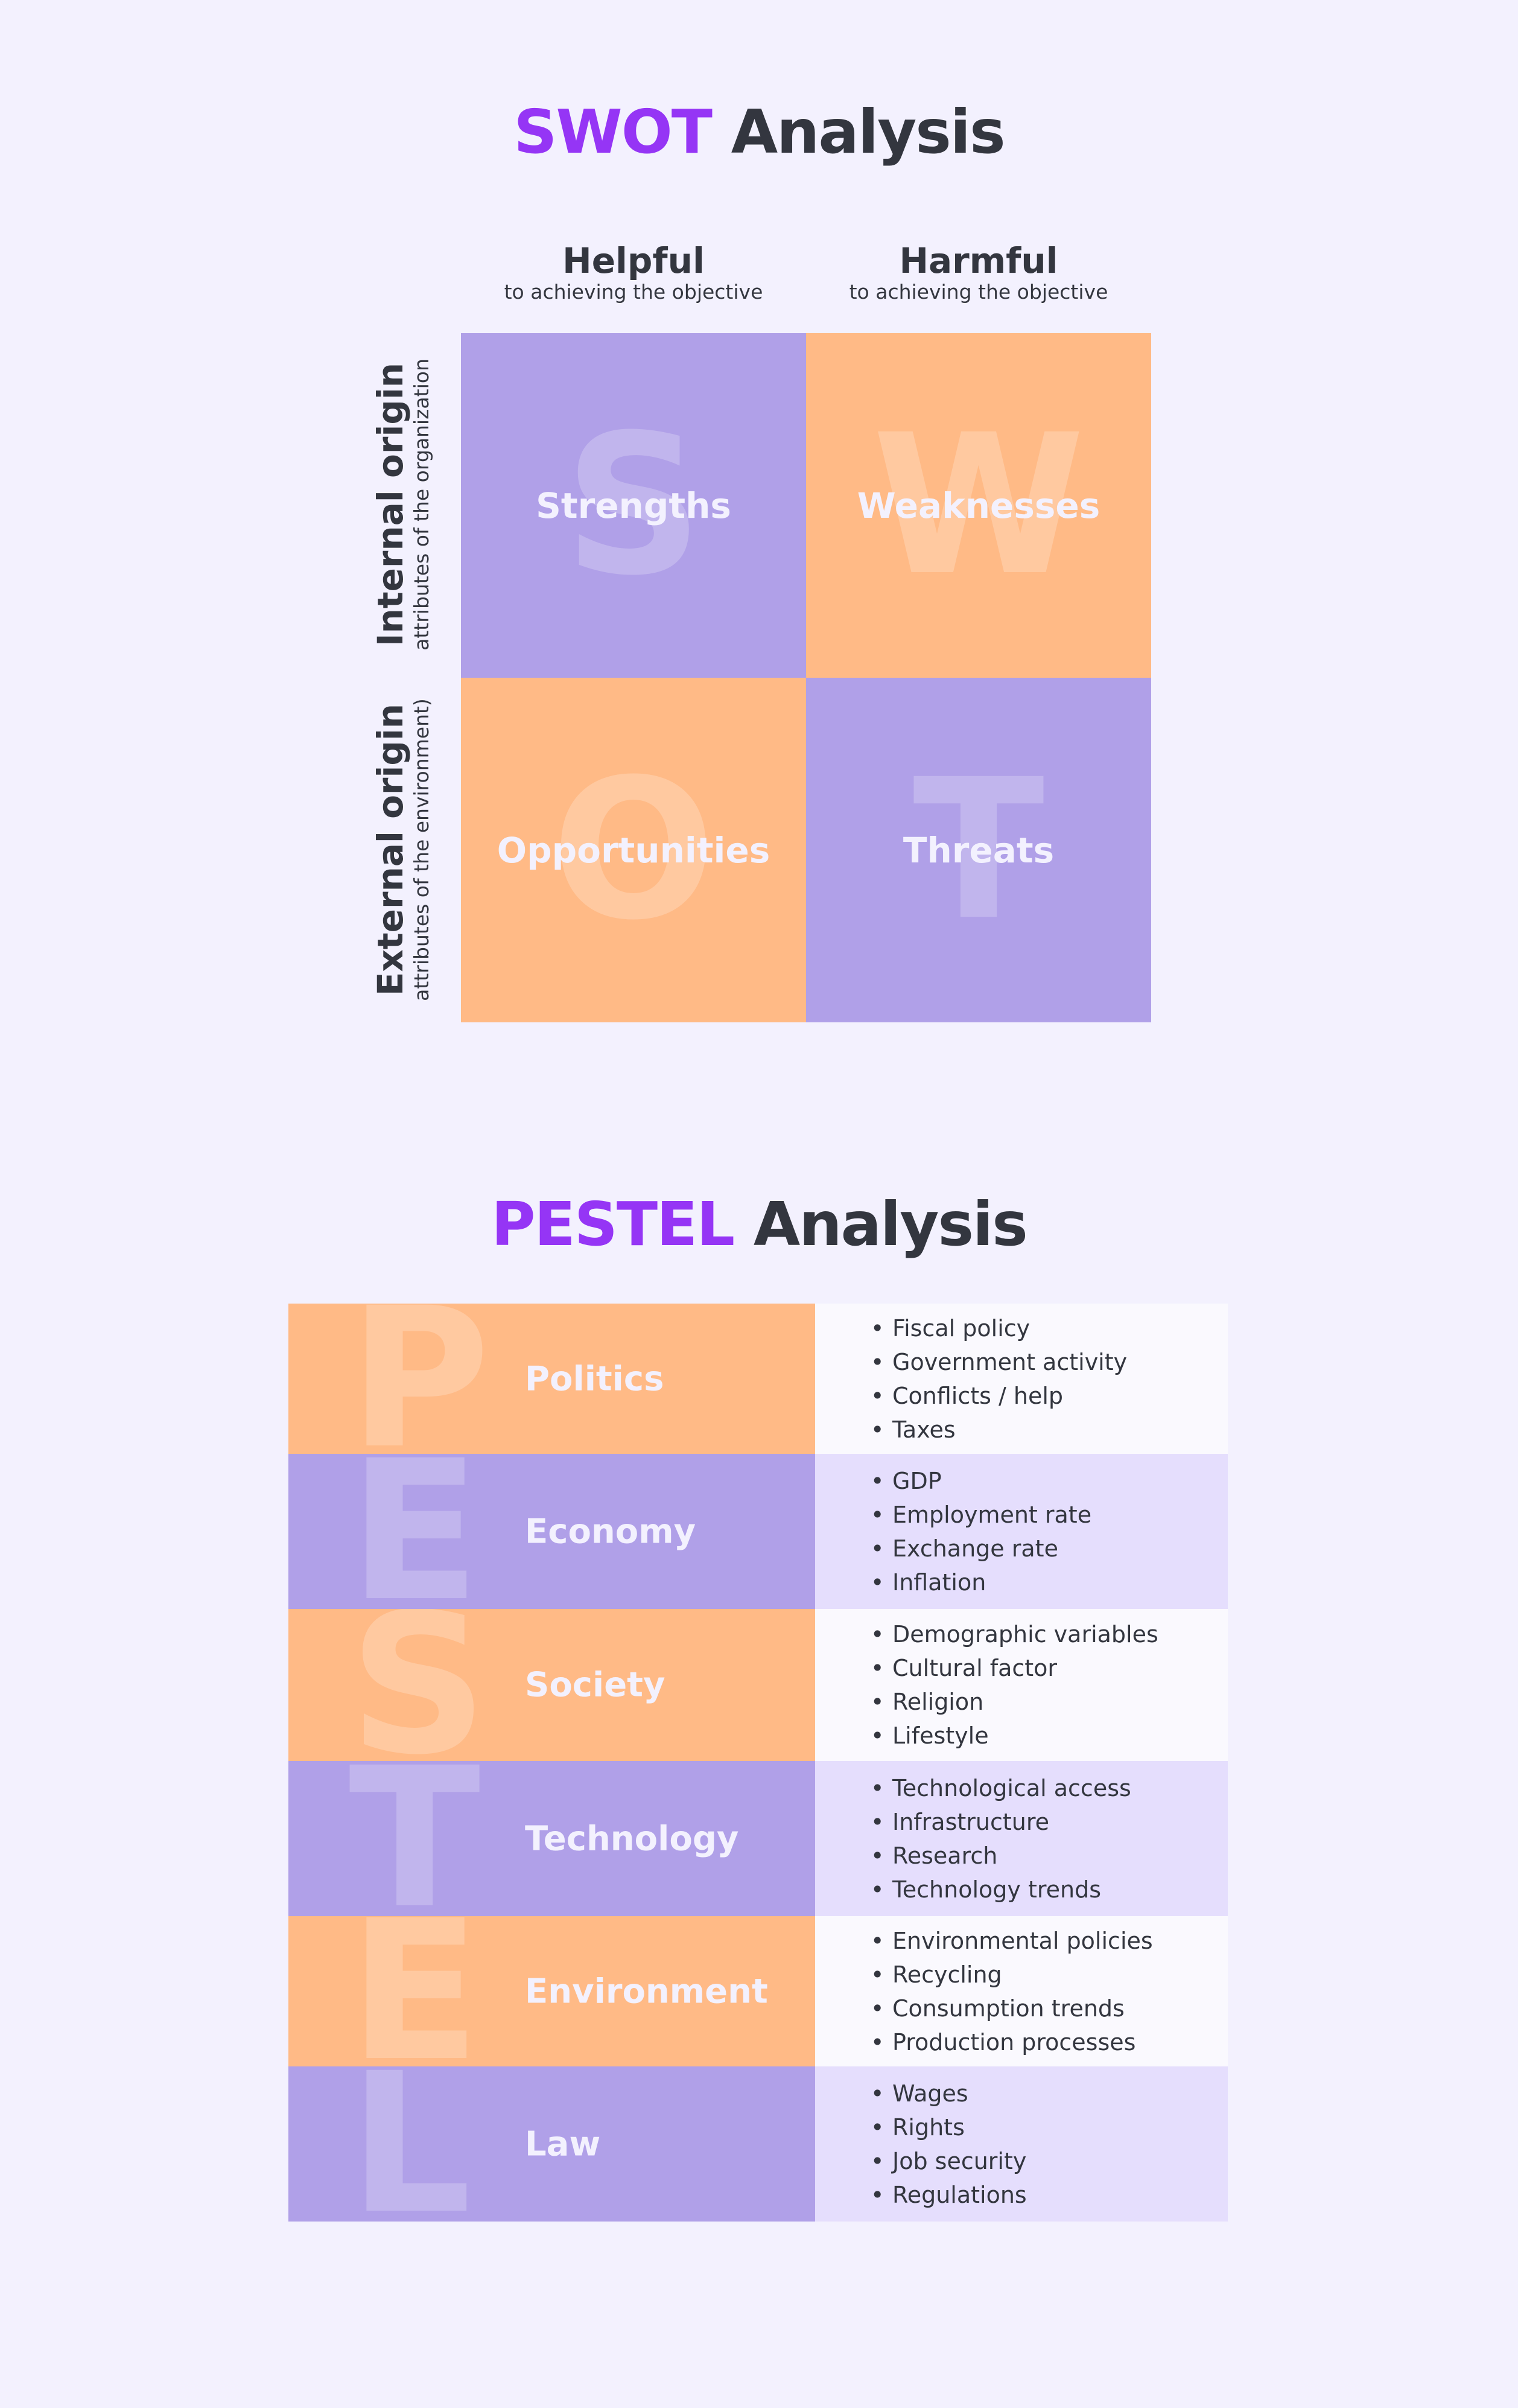 This screenshot has height=2408, width=1518. I want to click on list-item-text: Wages, so click(930, 2093).